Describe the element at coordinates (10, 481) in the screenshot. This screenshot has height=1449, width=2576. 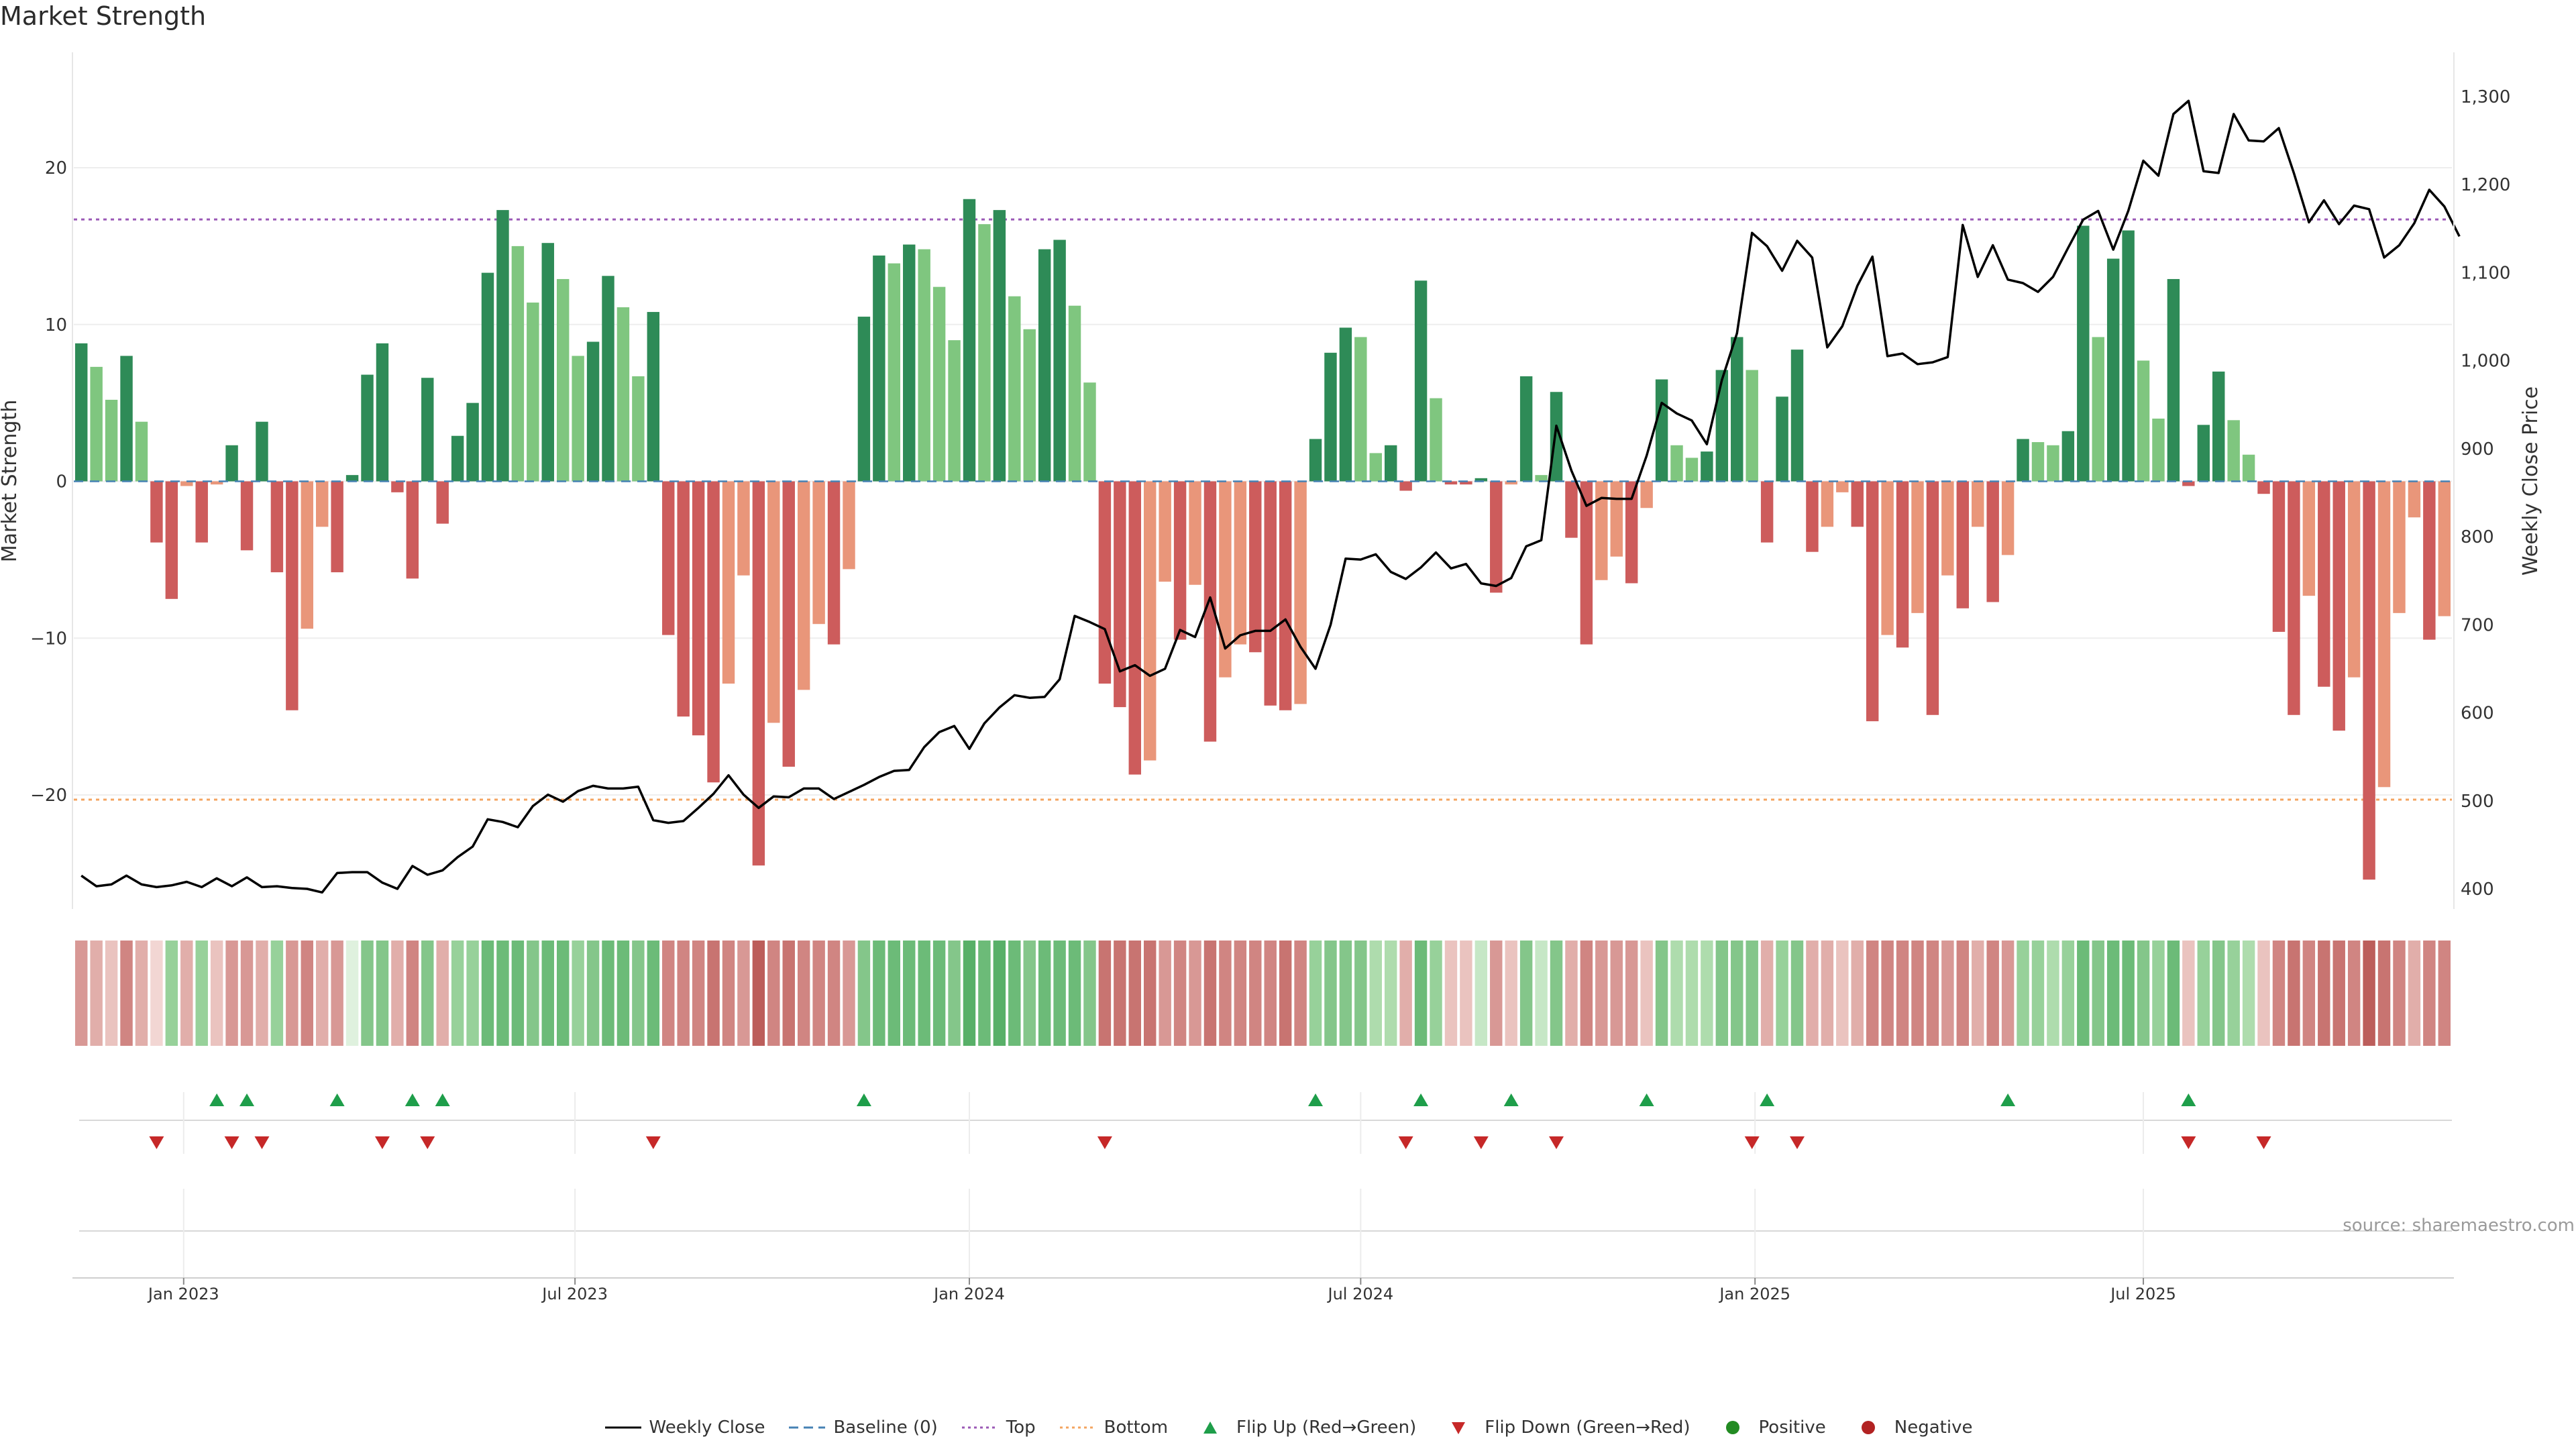
I see `left-axis-label: Market Strength` at that location.